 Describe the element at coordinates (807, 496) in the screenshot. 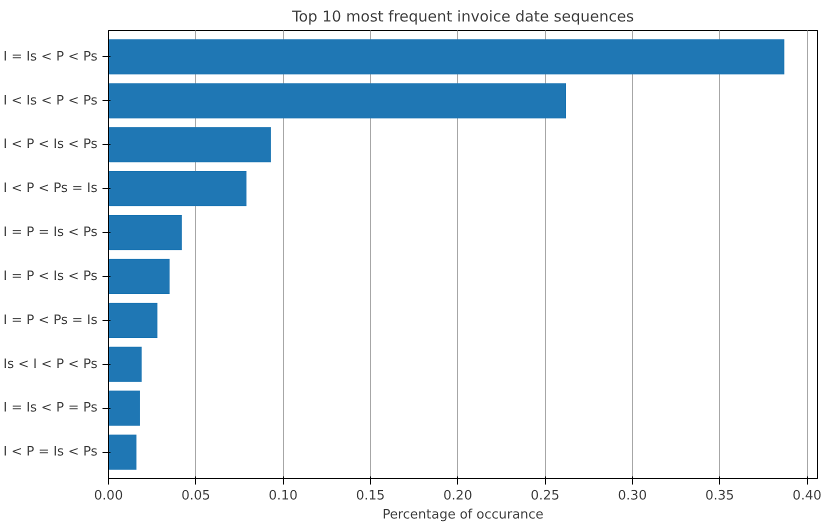

I see `x-tick-label: 0.40` at that location.